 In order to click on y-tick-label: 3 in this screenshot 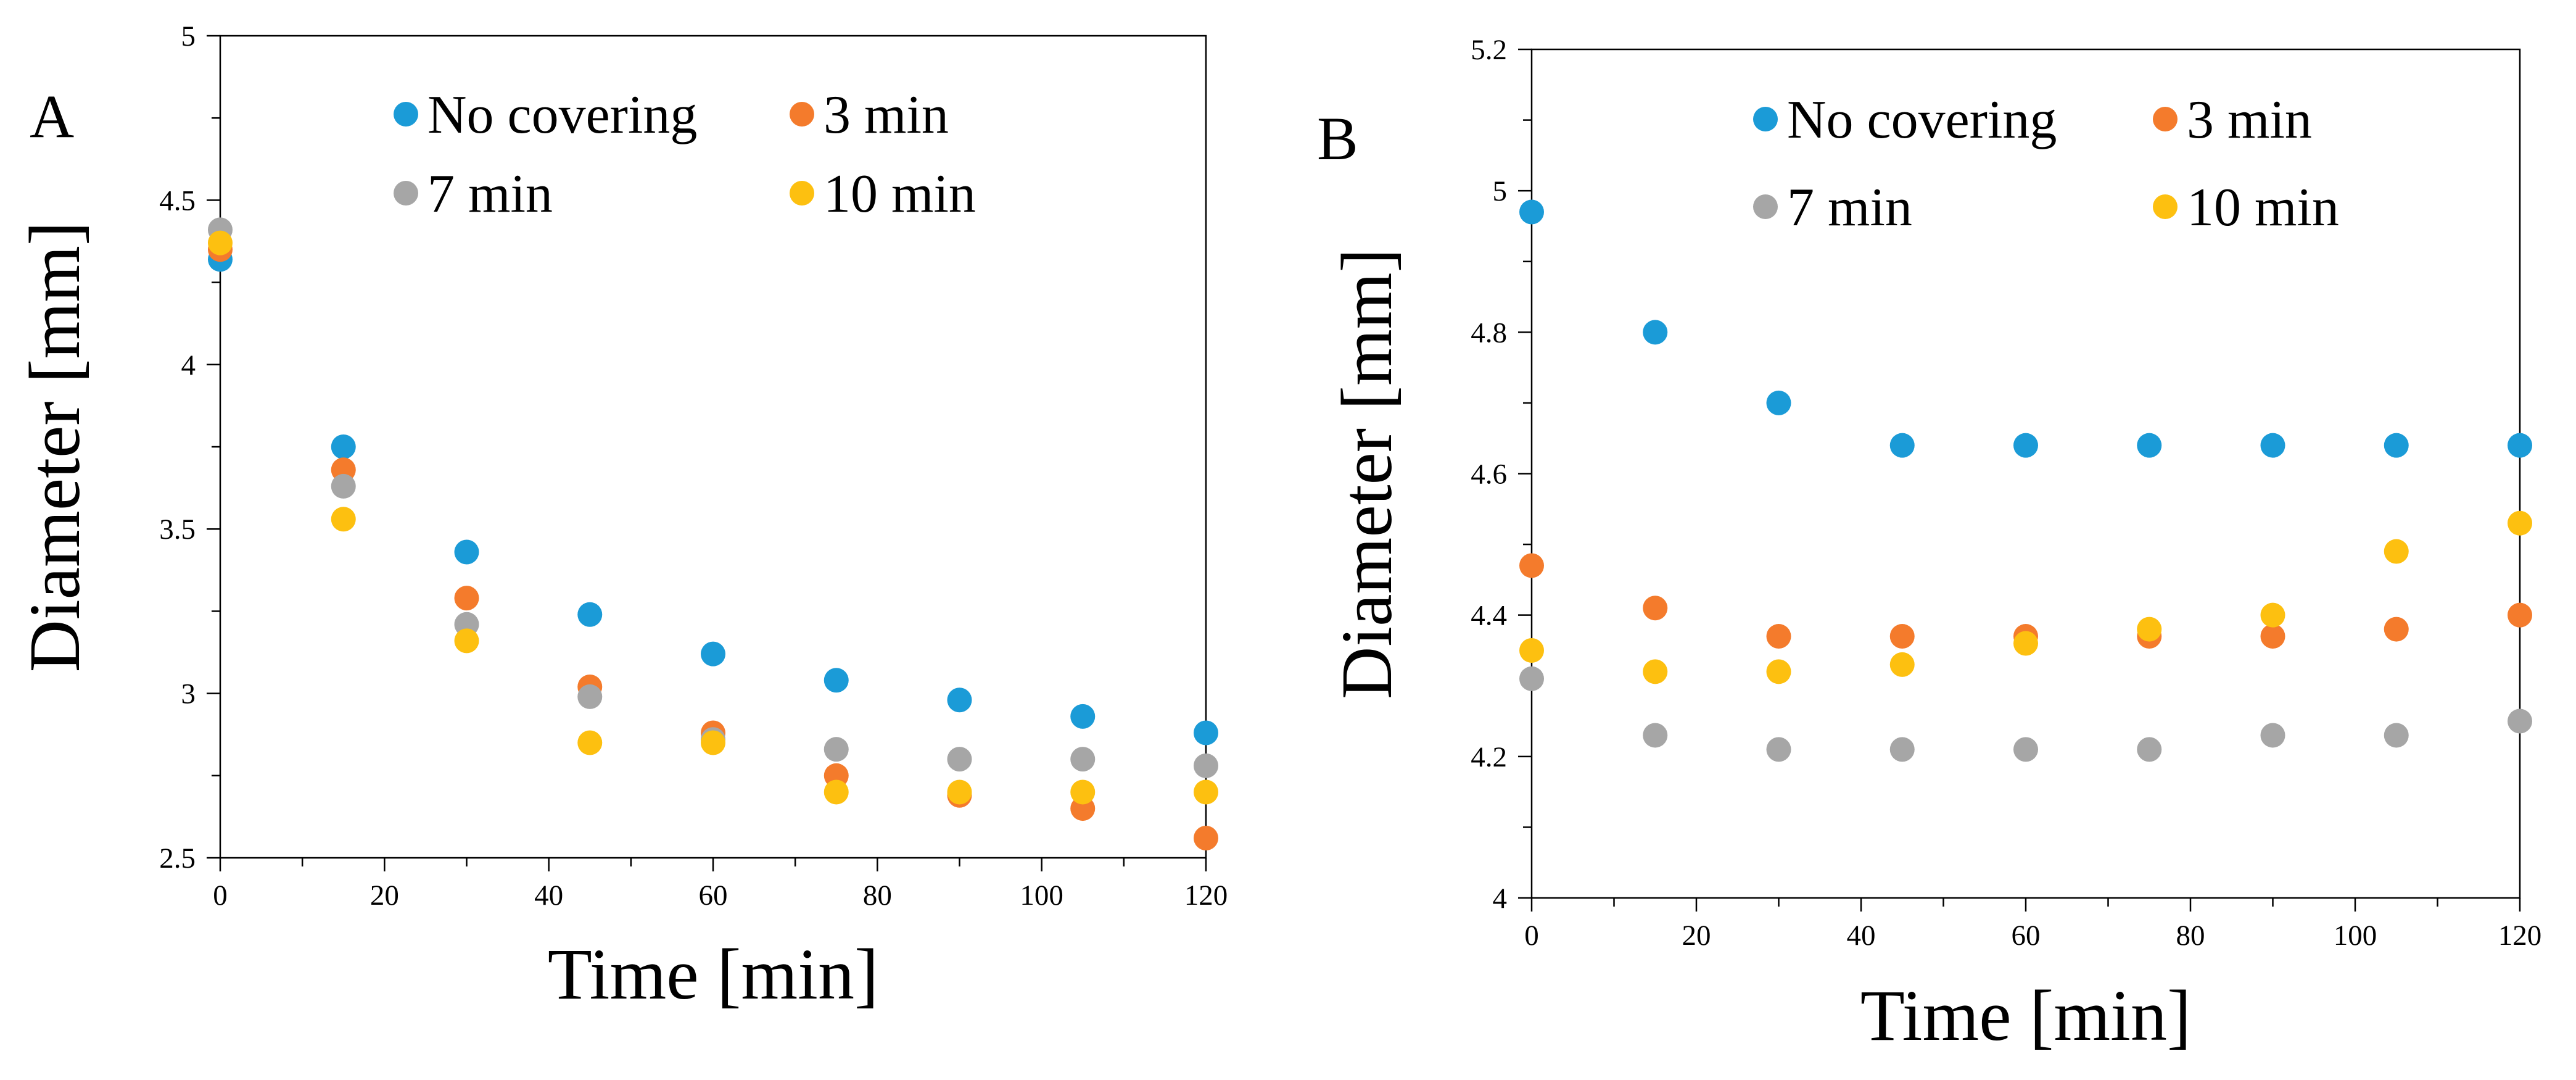, I will do `click(189, 694)`.